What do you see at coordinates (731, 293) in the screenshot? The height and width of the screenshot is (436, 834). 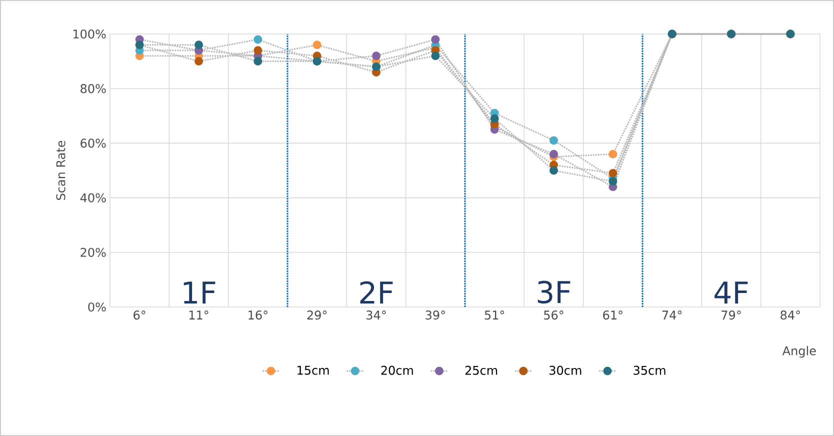 I see `annotation: 4F` at bounding box center [731, 293].